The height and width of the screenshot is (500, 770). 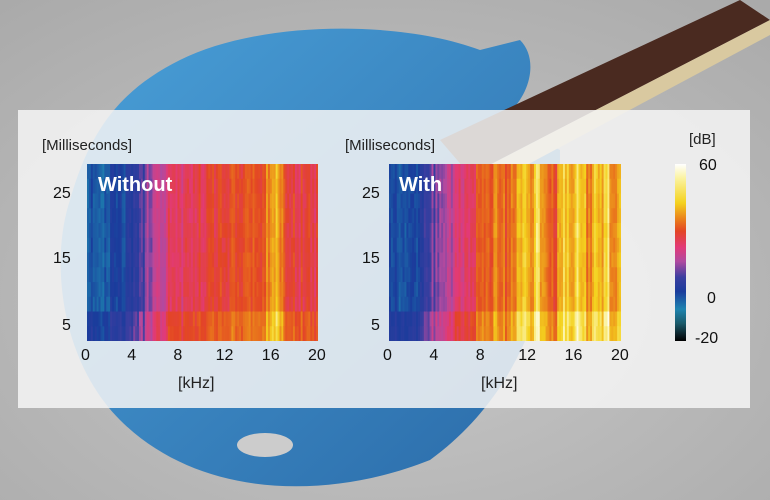 What do you see at coordinates (375, 325) in the screenshot?
I see `y-tick: 5` at bounding box center [375, 325].